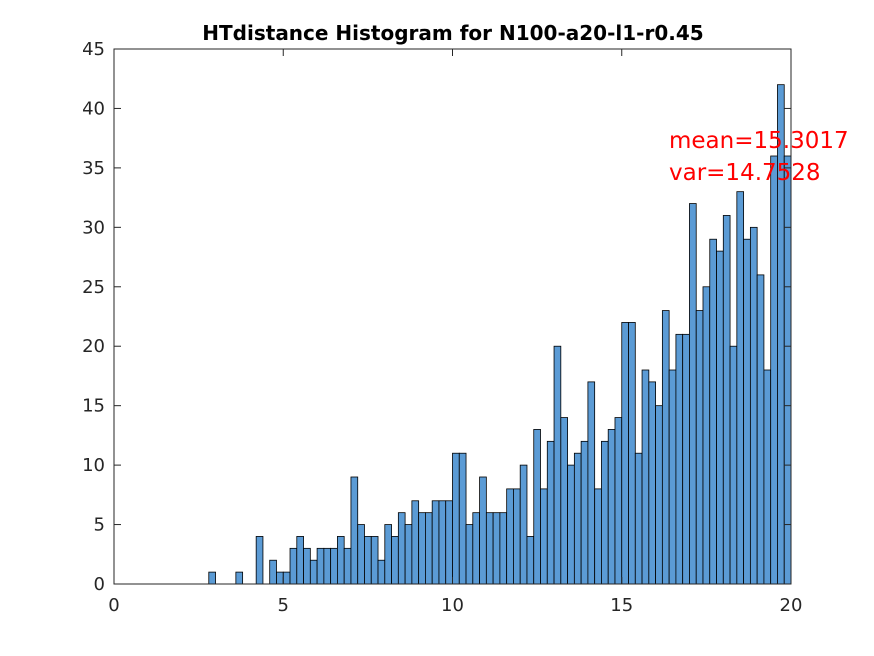  I want to click on y-tick-label: 15, so click(93, 406).